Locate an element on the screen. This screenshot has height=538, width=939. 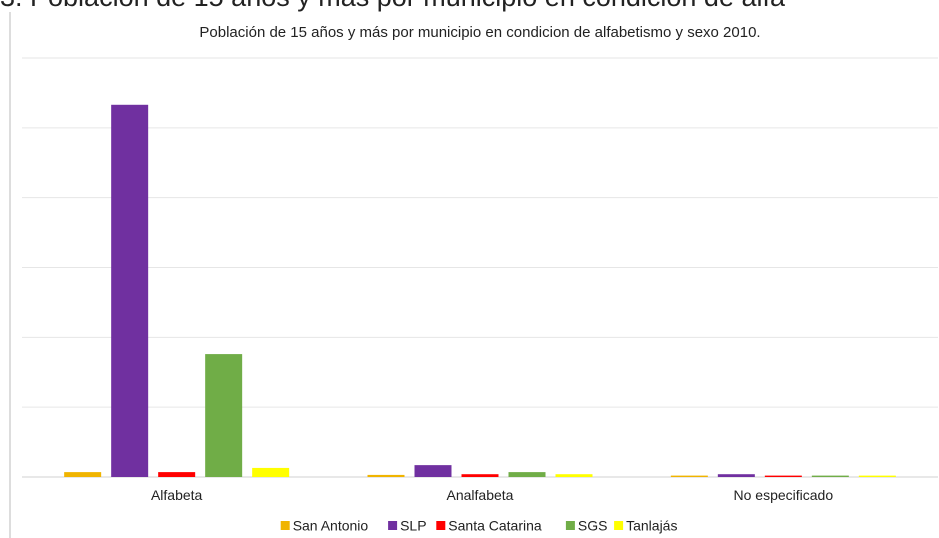
x-tick-label: Analfabeta is located at coordinates (480, 495).